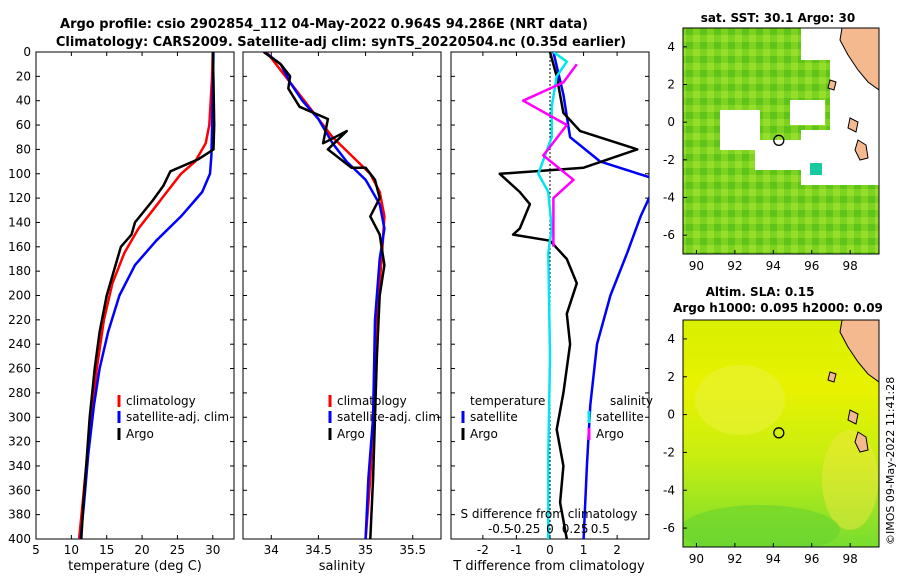 This screenshot has width=900, height=580. I want to click on legend-s-satellite-label: satellite, so click(620, 417).